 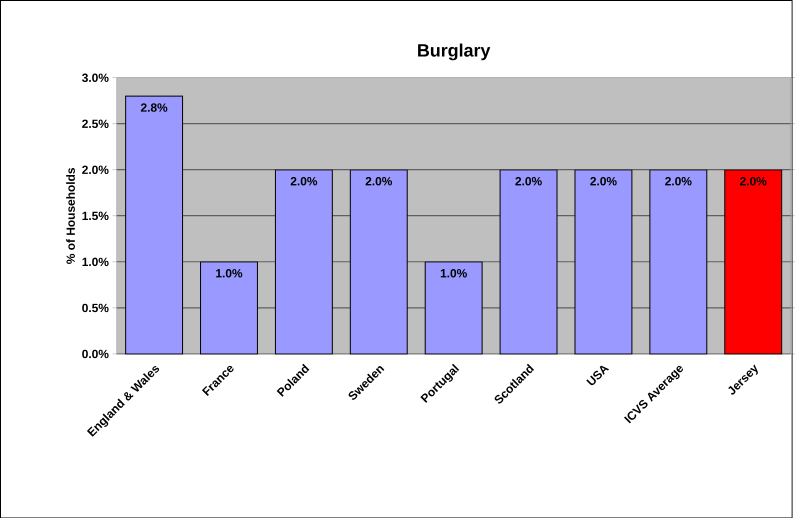 I want to click on x-tick-label: USA, so click(x=598, y=375).